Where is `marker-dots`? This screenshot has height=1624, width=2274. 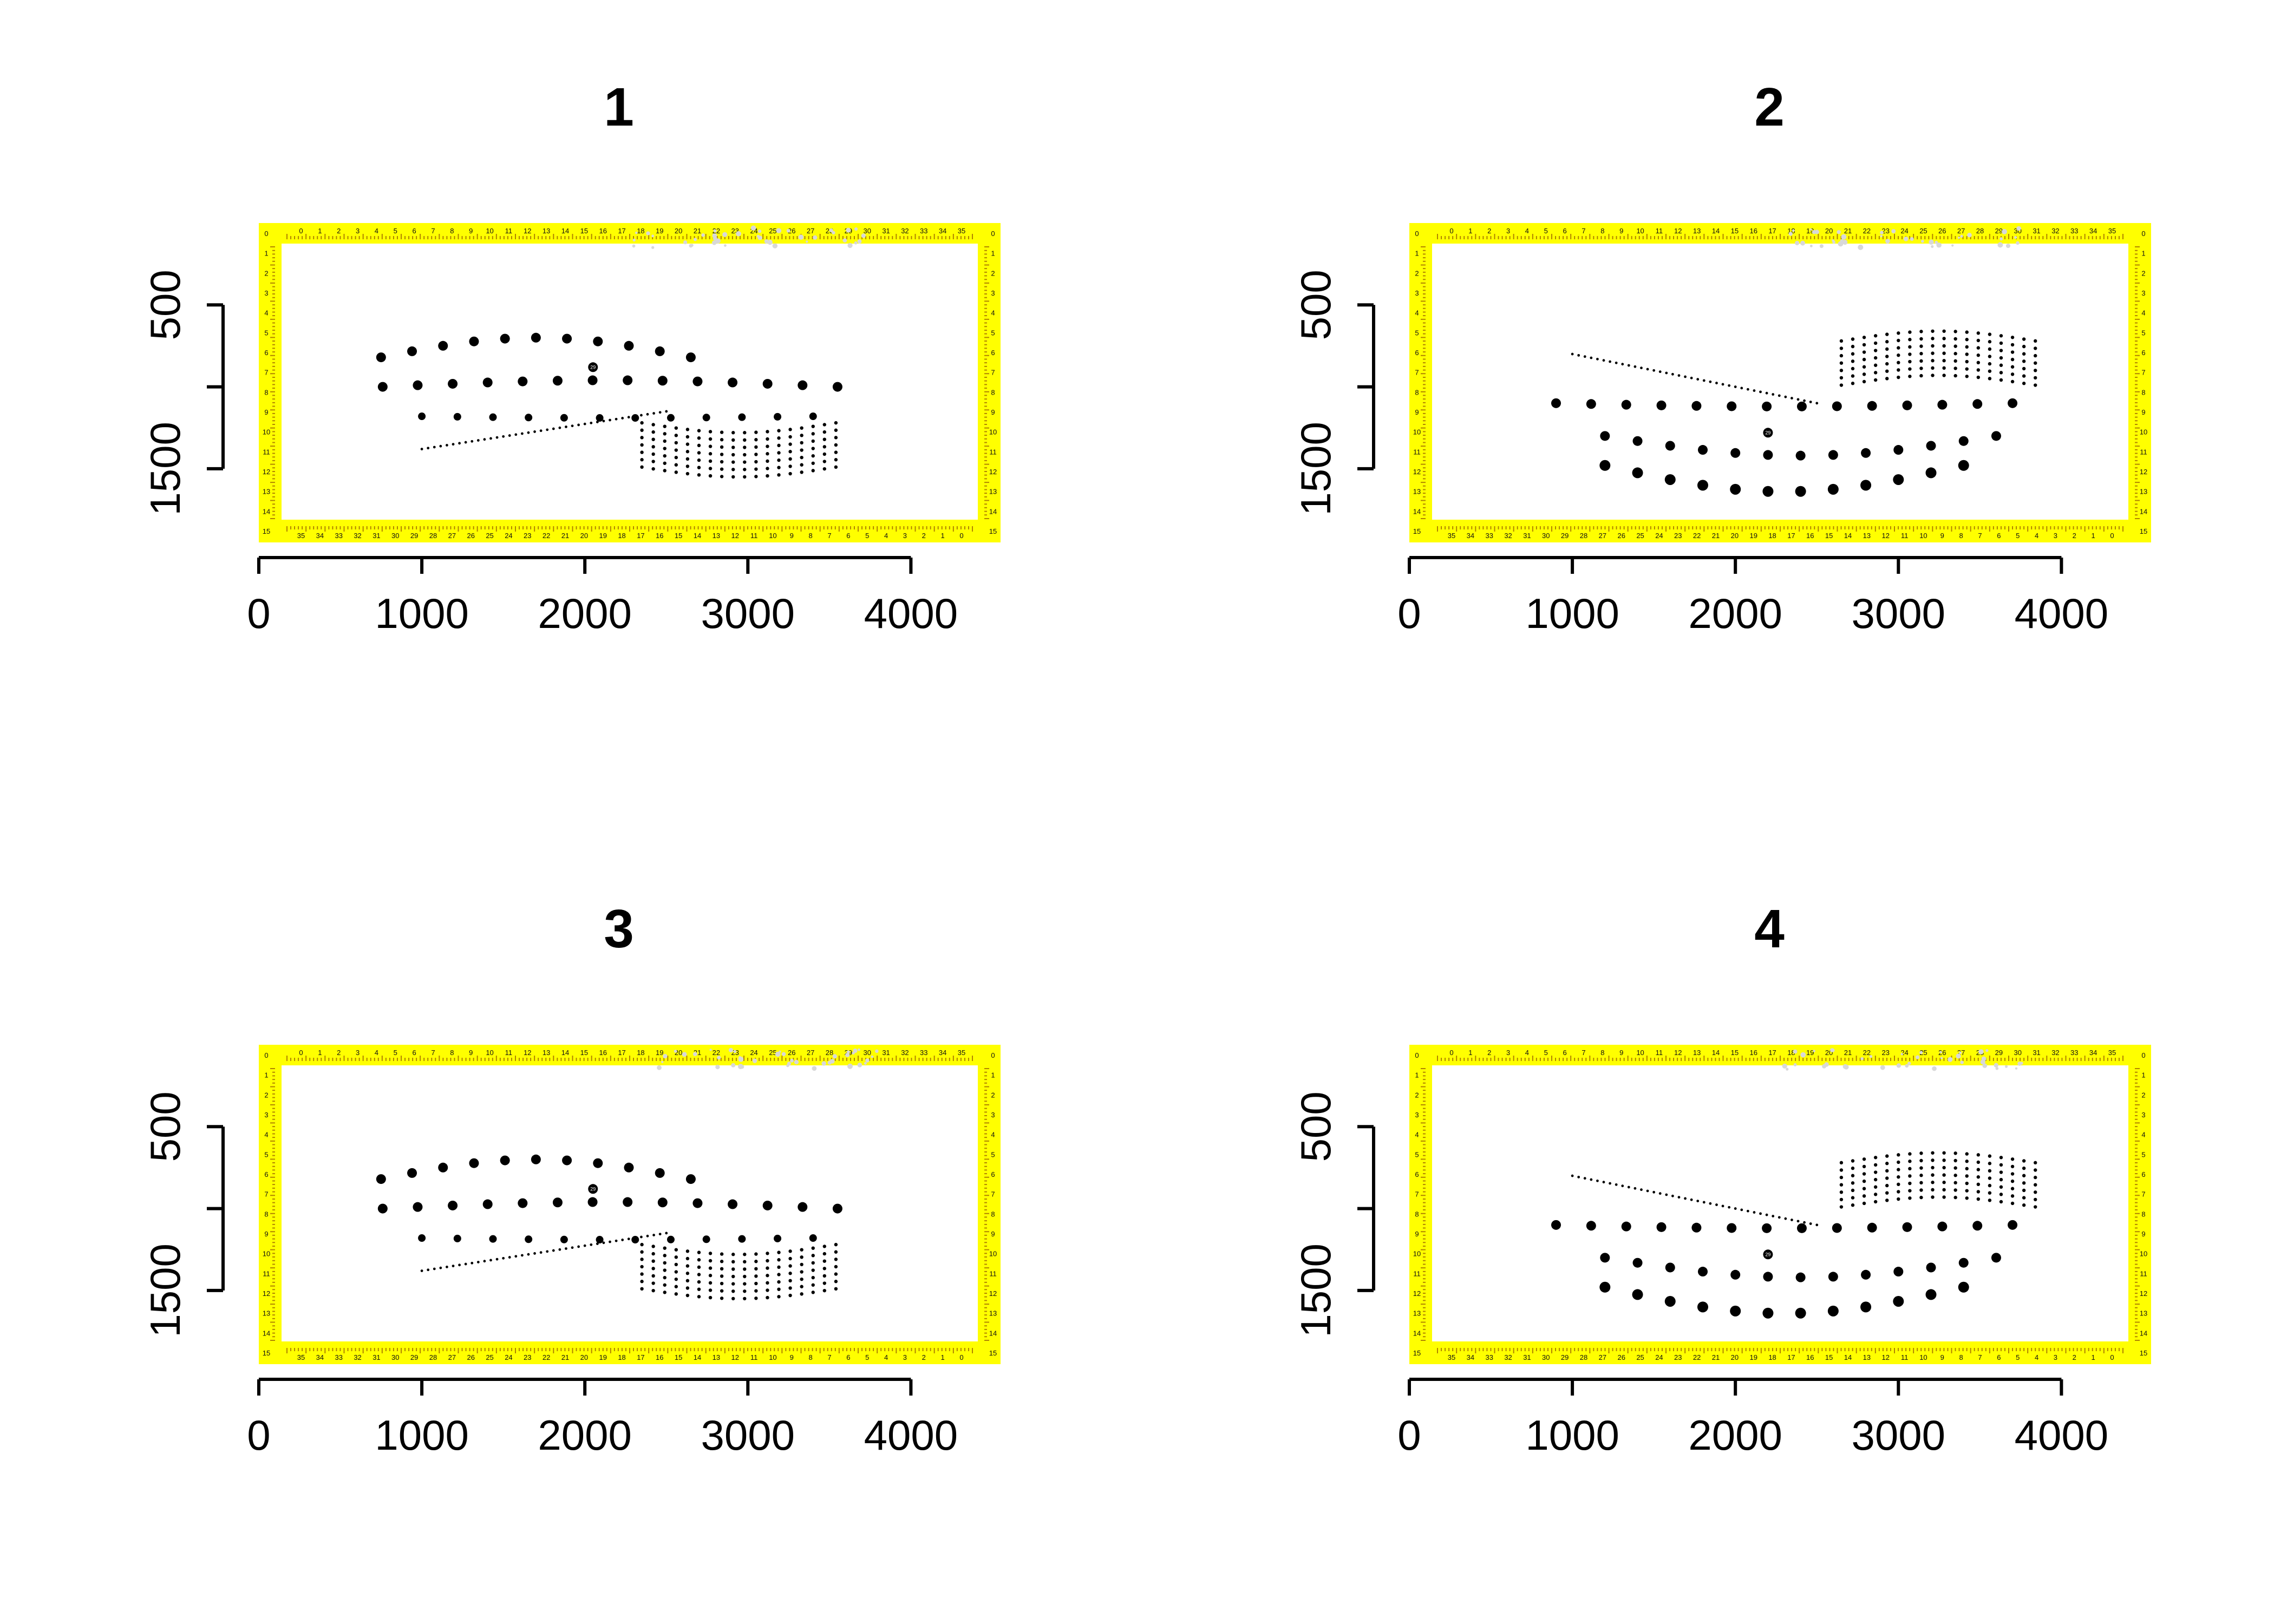 marker-dots is located at coordinates (1794, 1235).